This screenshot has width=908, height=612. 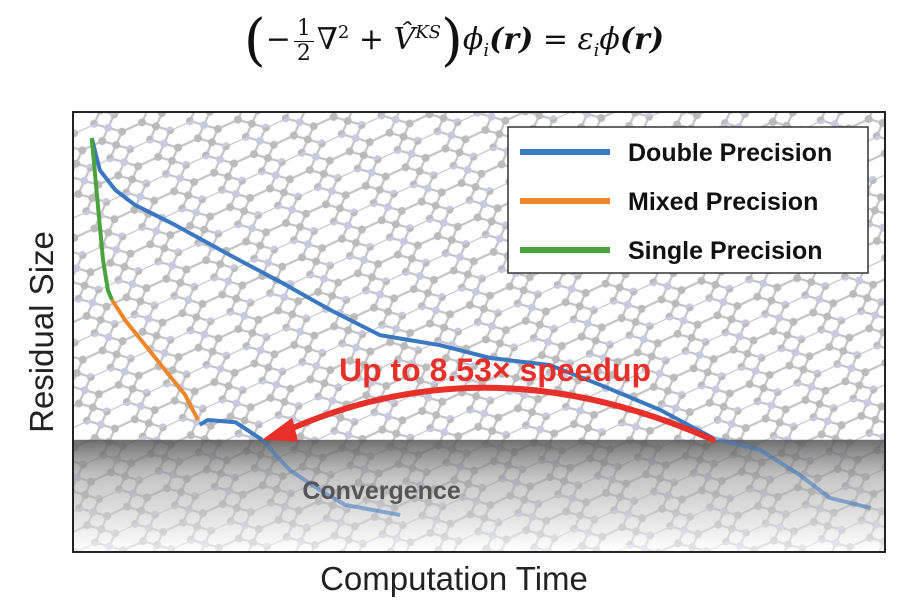 I want to click on mixed-precision-double-tail-line-converged, so click(x=330, y=477).